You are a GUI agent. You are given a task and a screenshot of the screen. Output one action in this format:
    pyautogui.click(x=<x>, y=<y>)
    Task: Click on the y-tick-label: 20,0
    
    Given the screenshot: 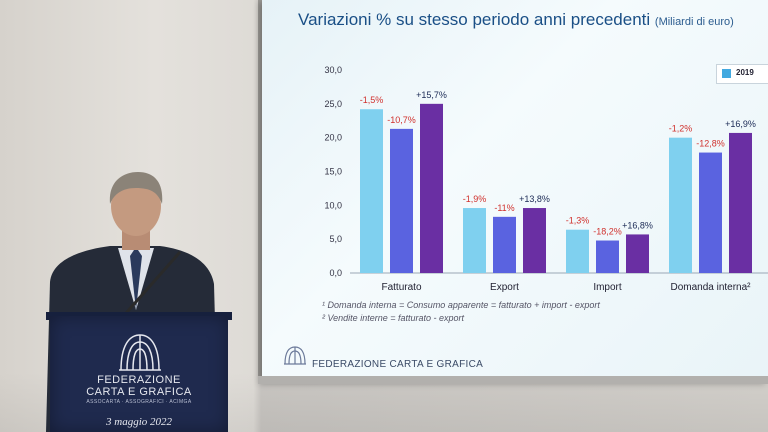 What is the action you would take?
    pyautogui.click(x=333, y=138)
    